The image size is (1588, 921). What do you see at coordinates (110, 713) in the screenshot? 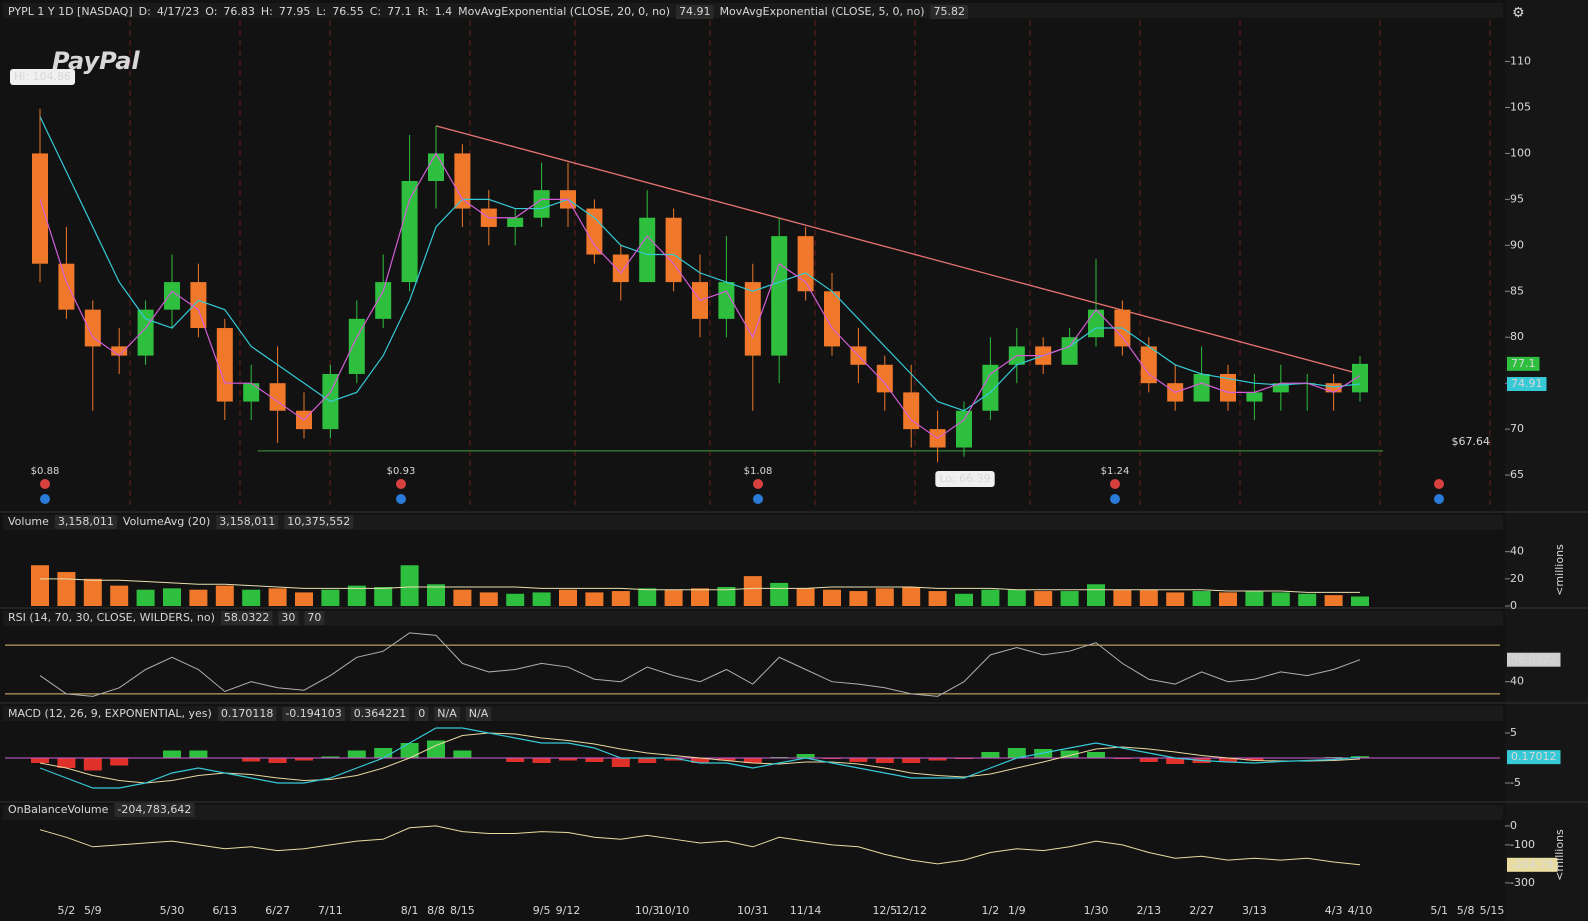
I see `header-text: MACD (12, 26, 9, EXPONENTIAL, yes)` at bounding box center [110, 713].